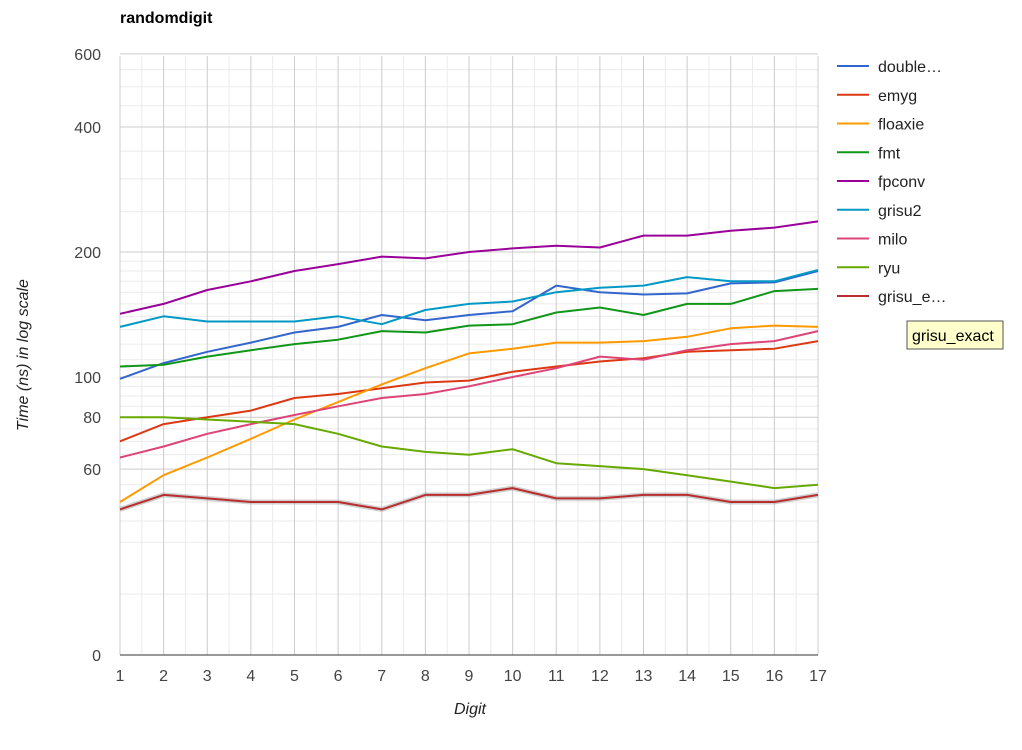 Image resolution: width=1022 pixels, height=750 pixels. What do you see at coordinates (470, 709) in the screenshot?
I see `x-axis-title: Digit` at bounding box center [470, 709].